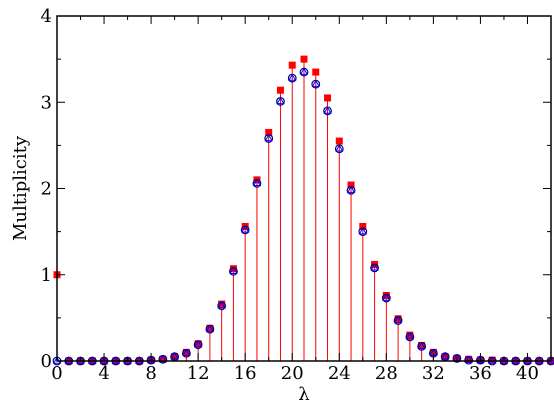 This screenshot has width=554, height=407. I want to click on x-tick-label: 4, so click(103, 373).